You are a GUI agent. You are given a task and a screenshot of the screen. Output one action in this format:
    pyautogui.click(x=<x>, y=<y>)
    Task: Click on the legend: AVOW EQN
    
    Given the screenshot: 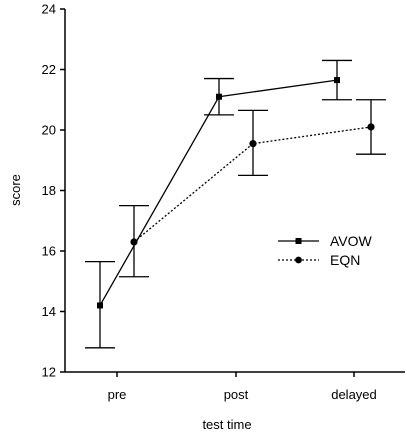 What is the action you would take?
    pyautogui.click(x=325, y=250)
    